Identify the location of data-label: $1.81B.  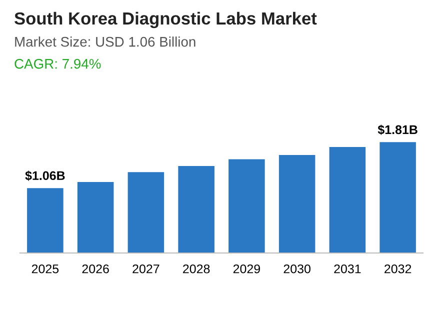
(398, 129).